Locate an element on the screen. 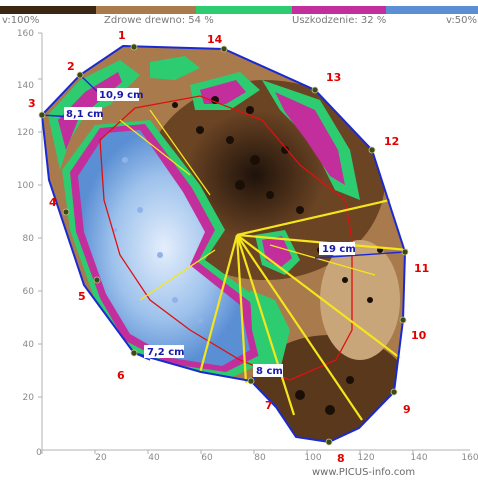 This screenshot has height=483, width=478. x-tick: 40 is located at coordinates (154, 458).